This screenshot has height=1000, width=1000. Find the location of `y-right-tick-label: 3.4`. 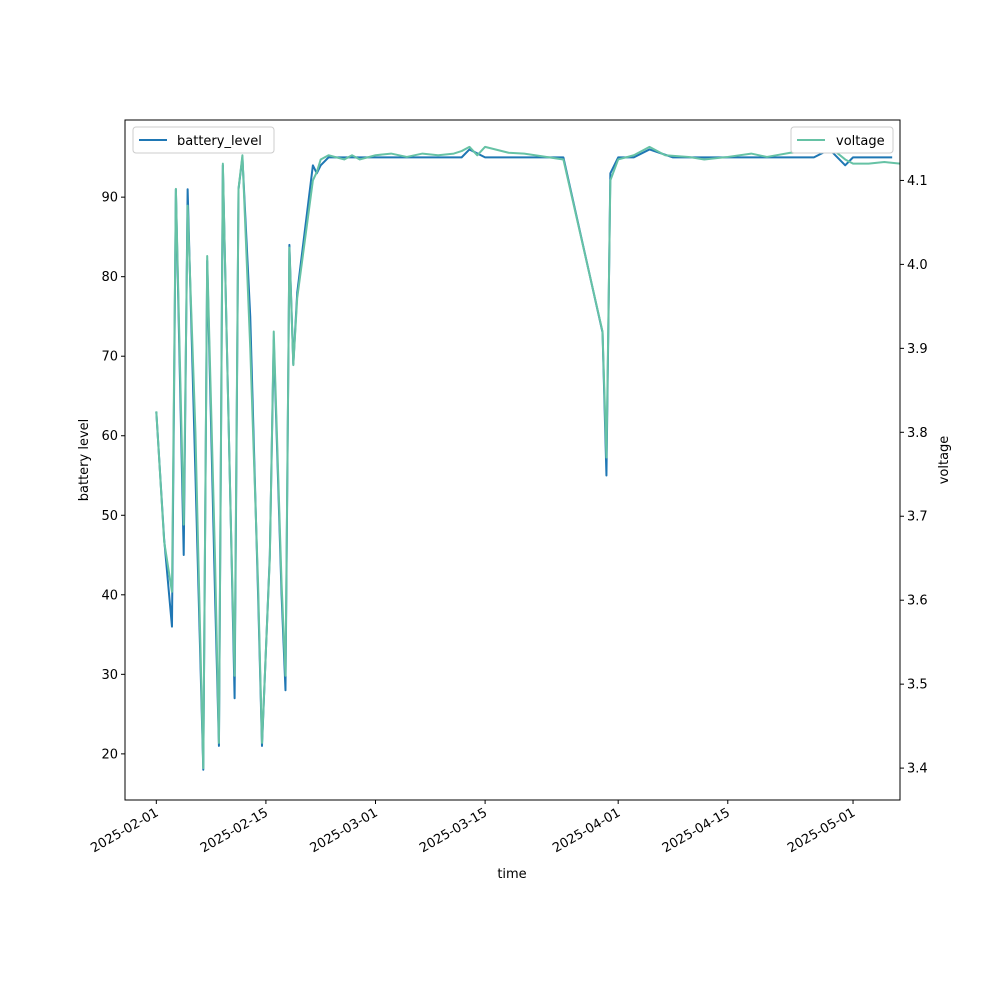

y-right-tick-label: 3.4 is located at coordinates (917, 769).